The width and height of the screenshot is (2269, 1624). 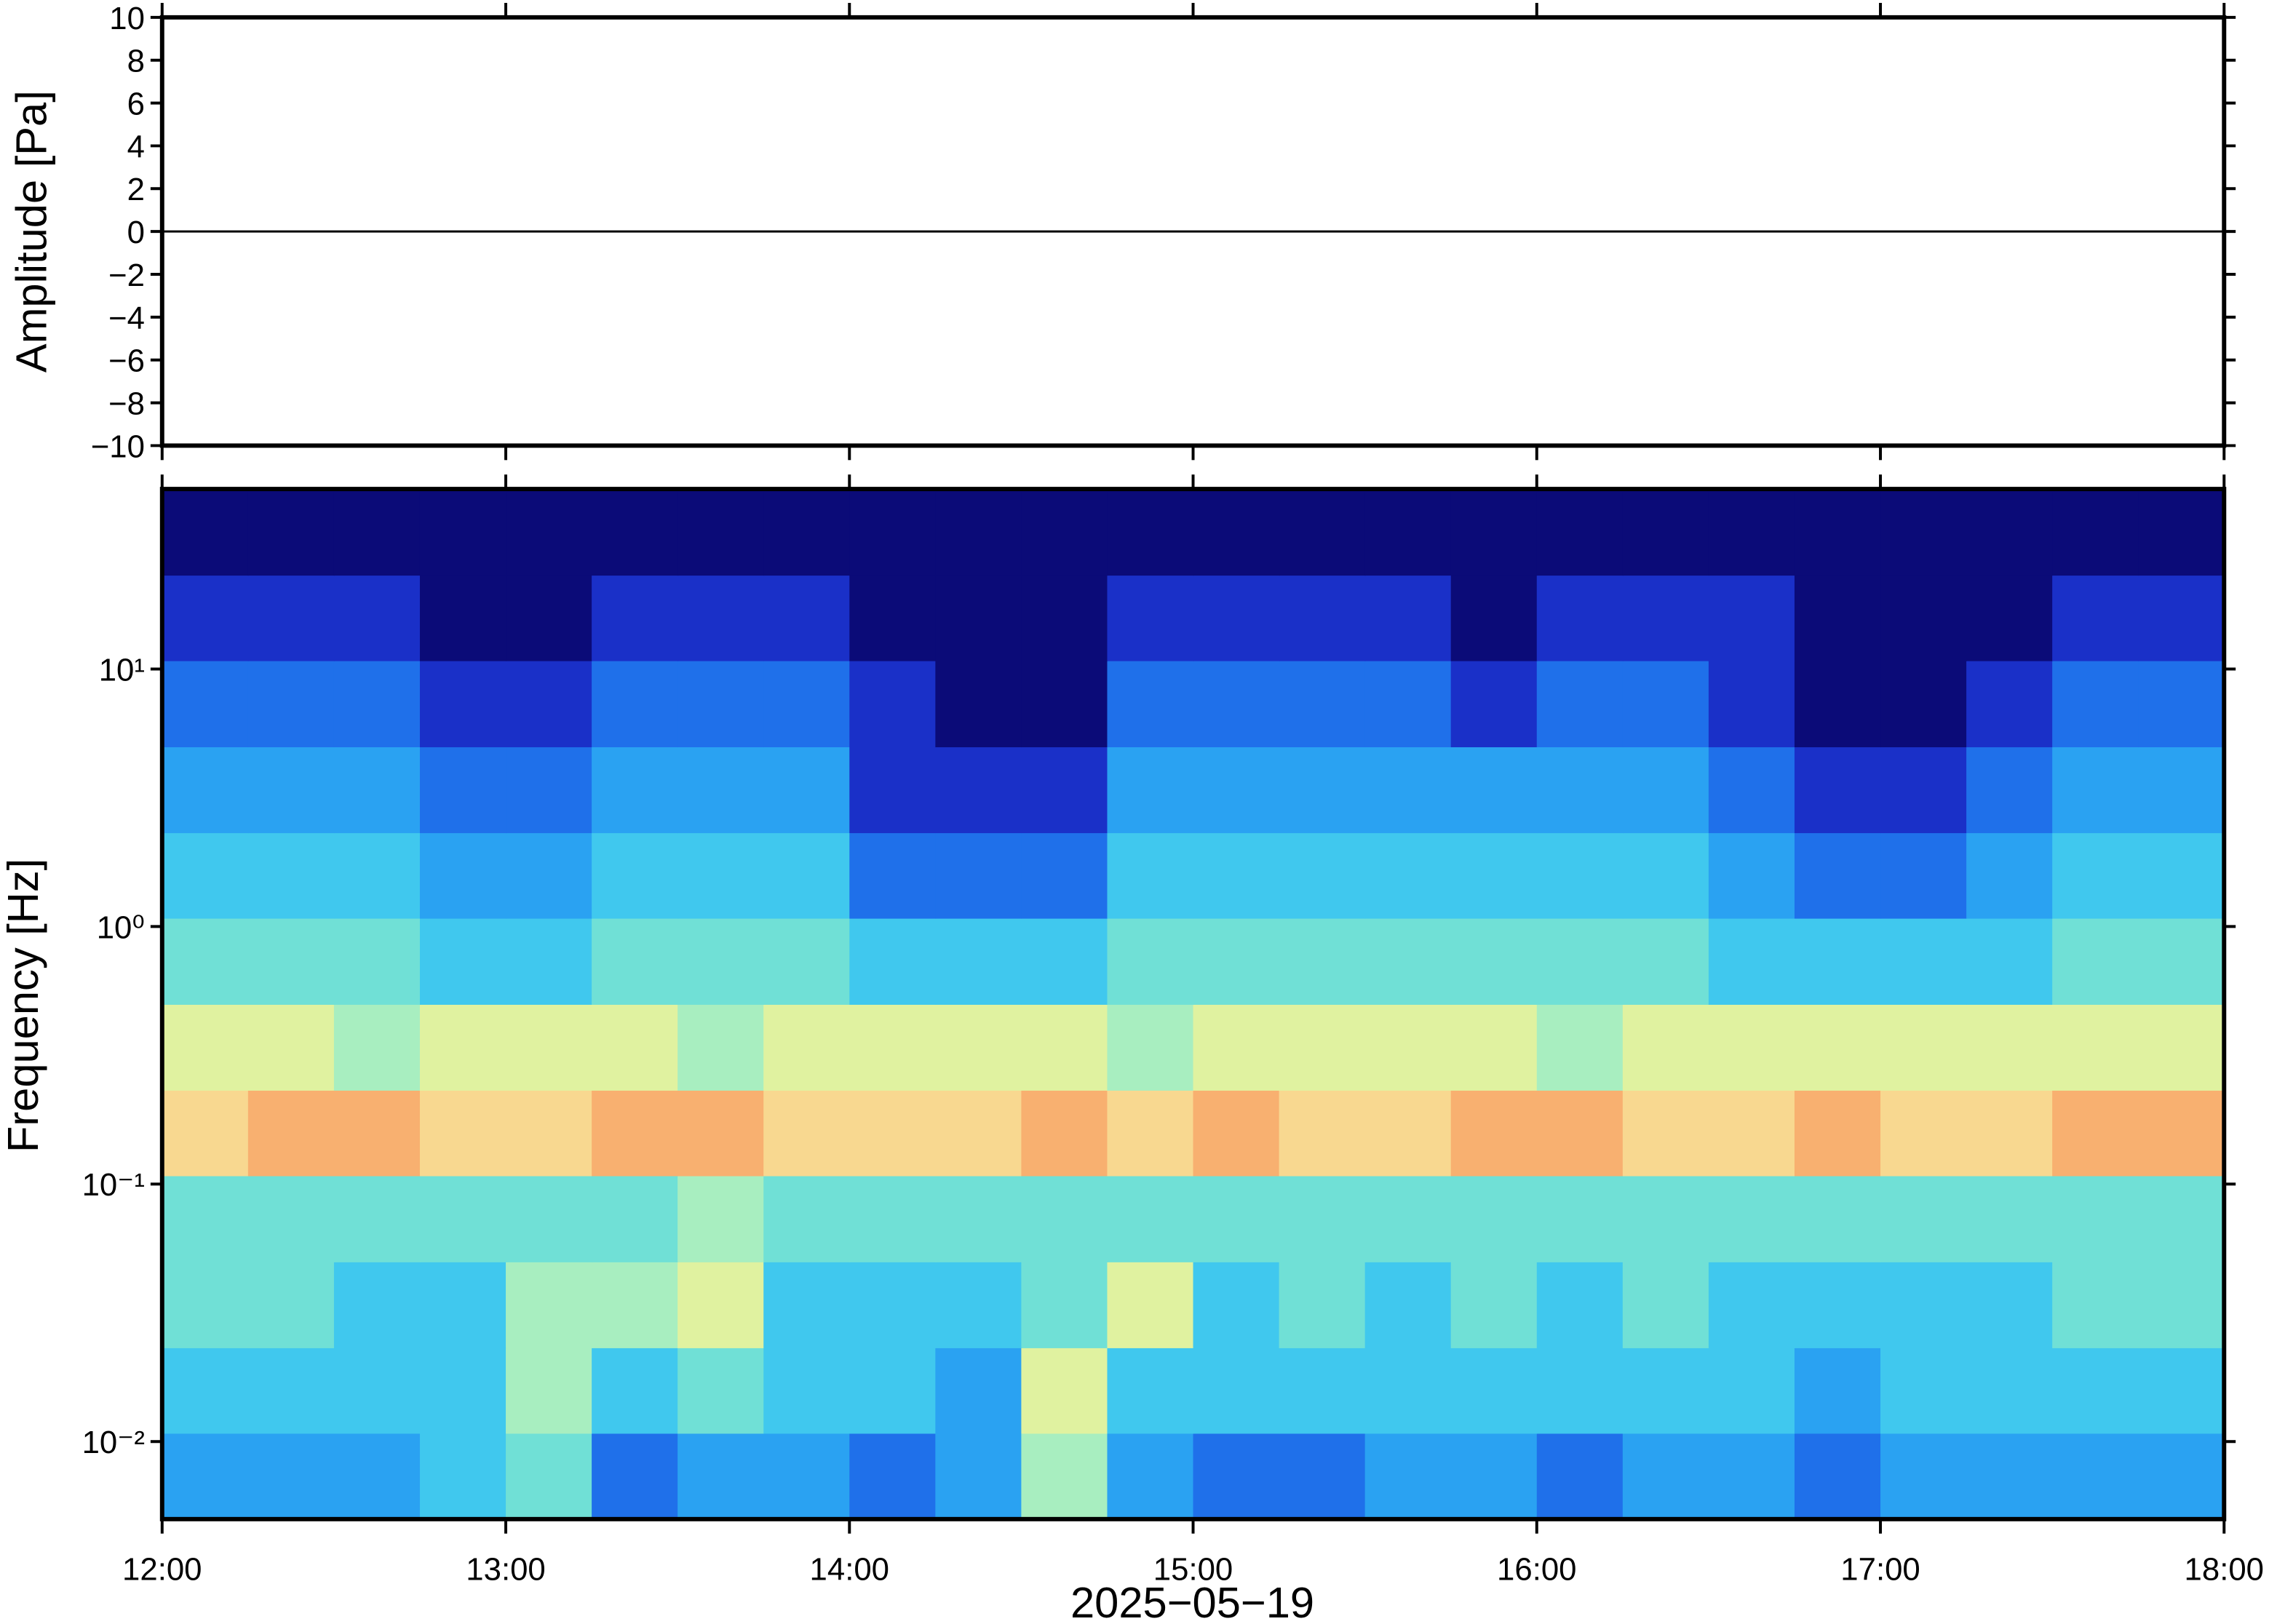 What do you see at coordinates (136, 61) in the screenshot?
I see `y-tick-label: 8` at bounding box center [136, 61].